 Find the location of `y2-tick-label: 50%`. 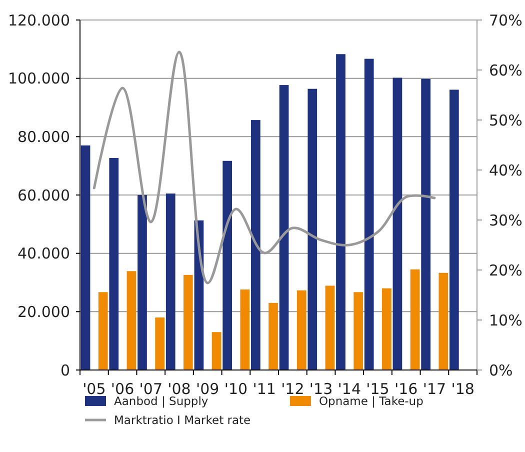

y2-tick-label: 50% is located at coordinates (505, 120).